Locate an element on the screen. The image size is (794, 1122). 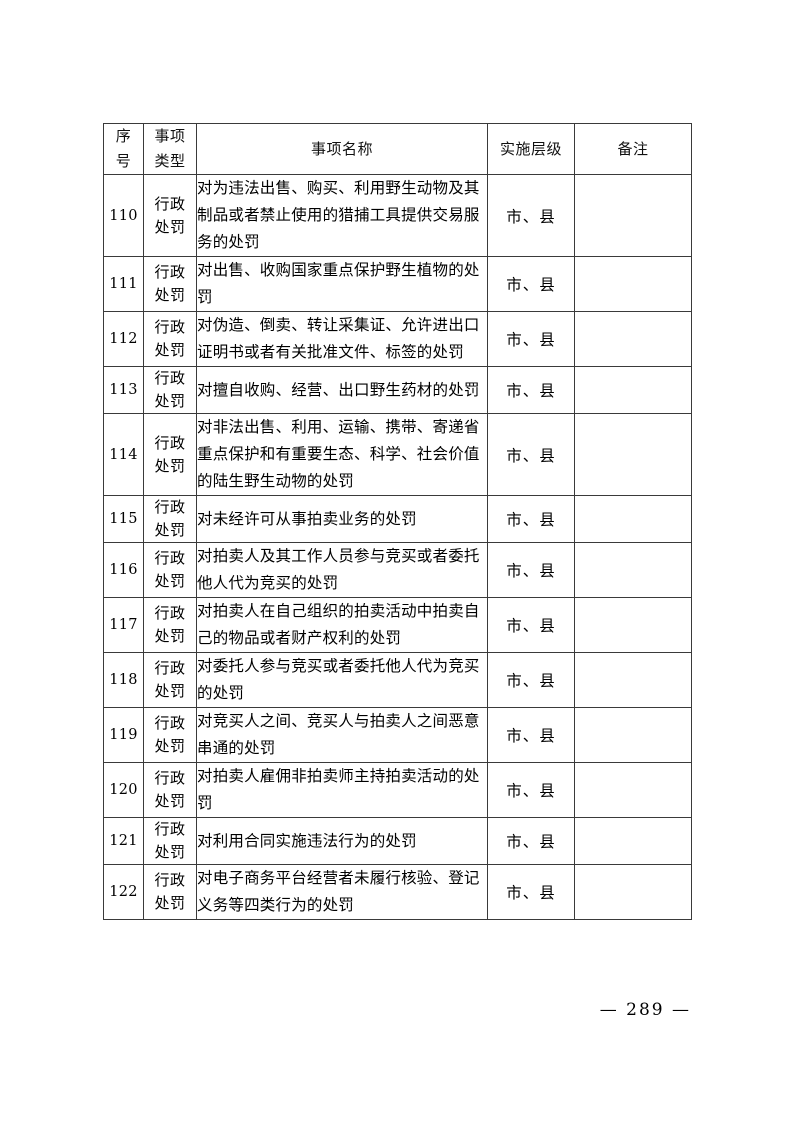
cell-sequence-number: 119 is located at coordinates (123, 735).